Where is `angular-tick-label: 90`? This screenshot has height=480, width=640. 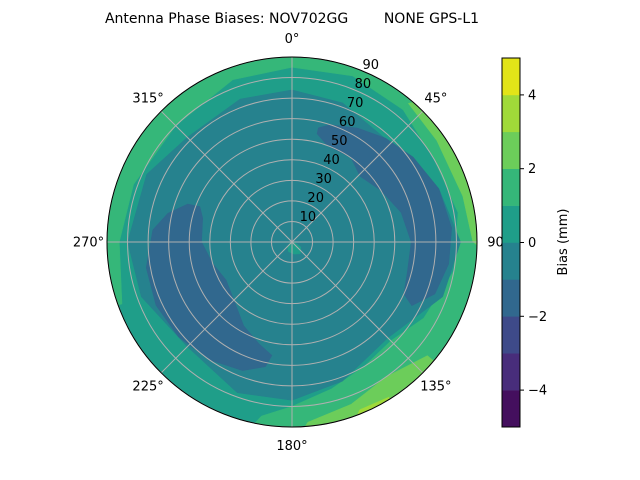
angular-tick-label: 90 is located at coordinates (495, 243).